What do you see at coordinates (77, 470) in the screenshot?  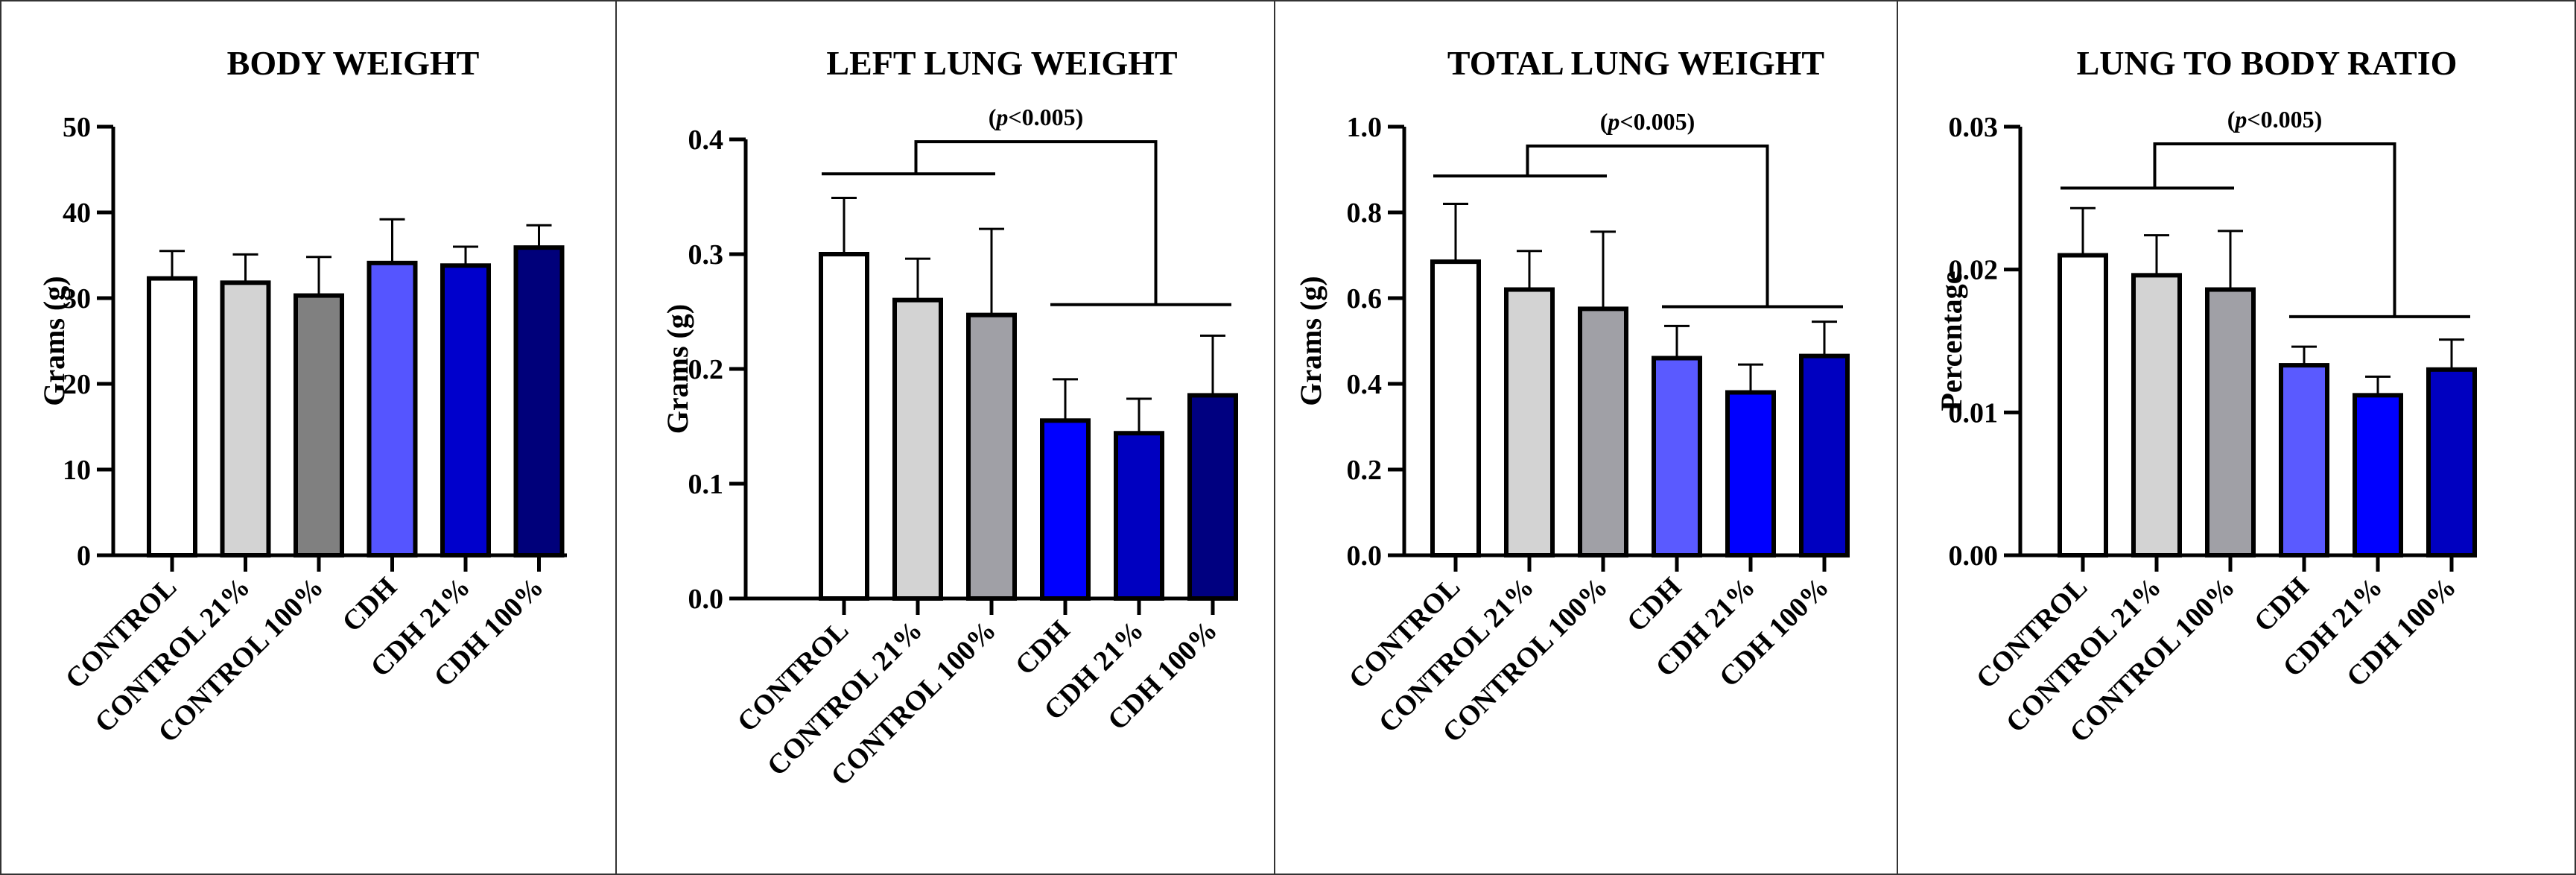 I see `y-tick-label: 10` at bounding box center [77, 470].